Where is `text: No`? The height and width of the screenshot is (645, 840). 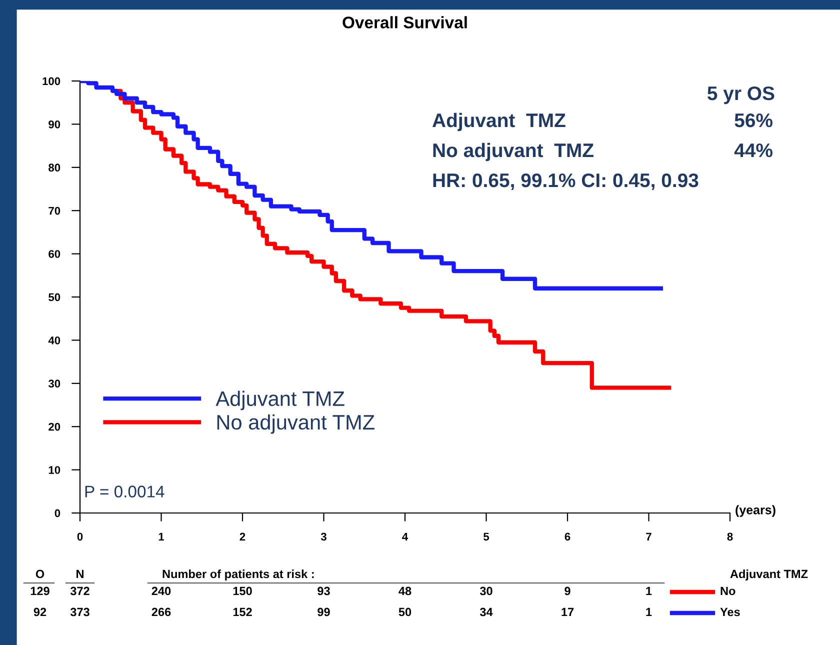
text: No is located at coordinates (728, 591).